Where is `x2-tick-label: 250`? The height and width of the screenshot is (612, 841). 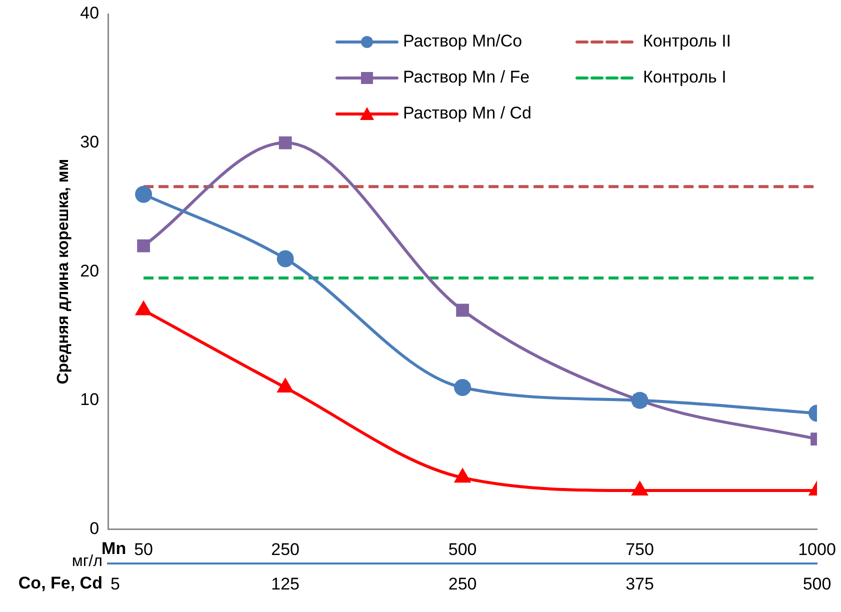
x2-tick-label: 250 is located at coordinates (462, 584).